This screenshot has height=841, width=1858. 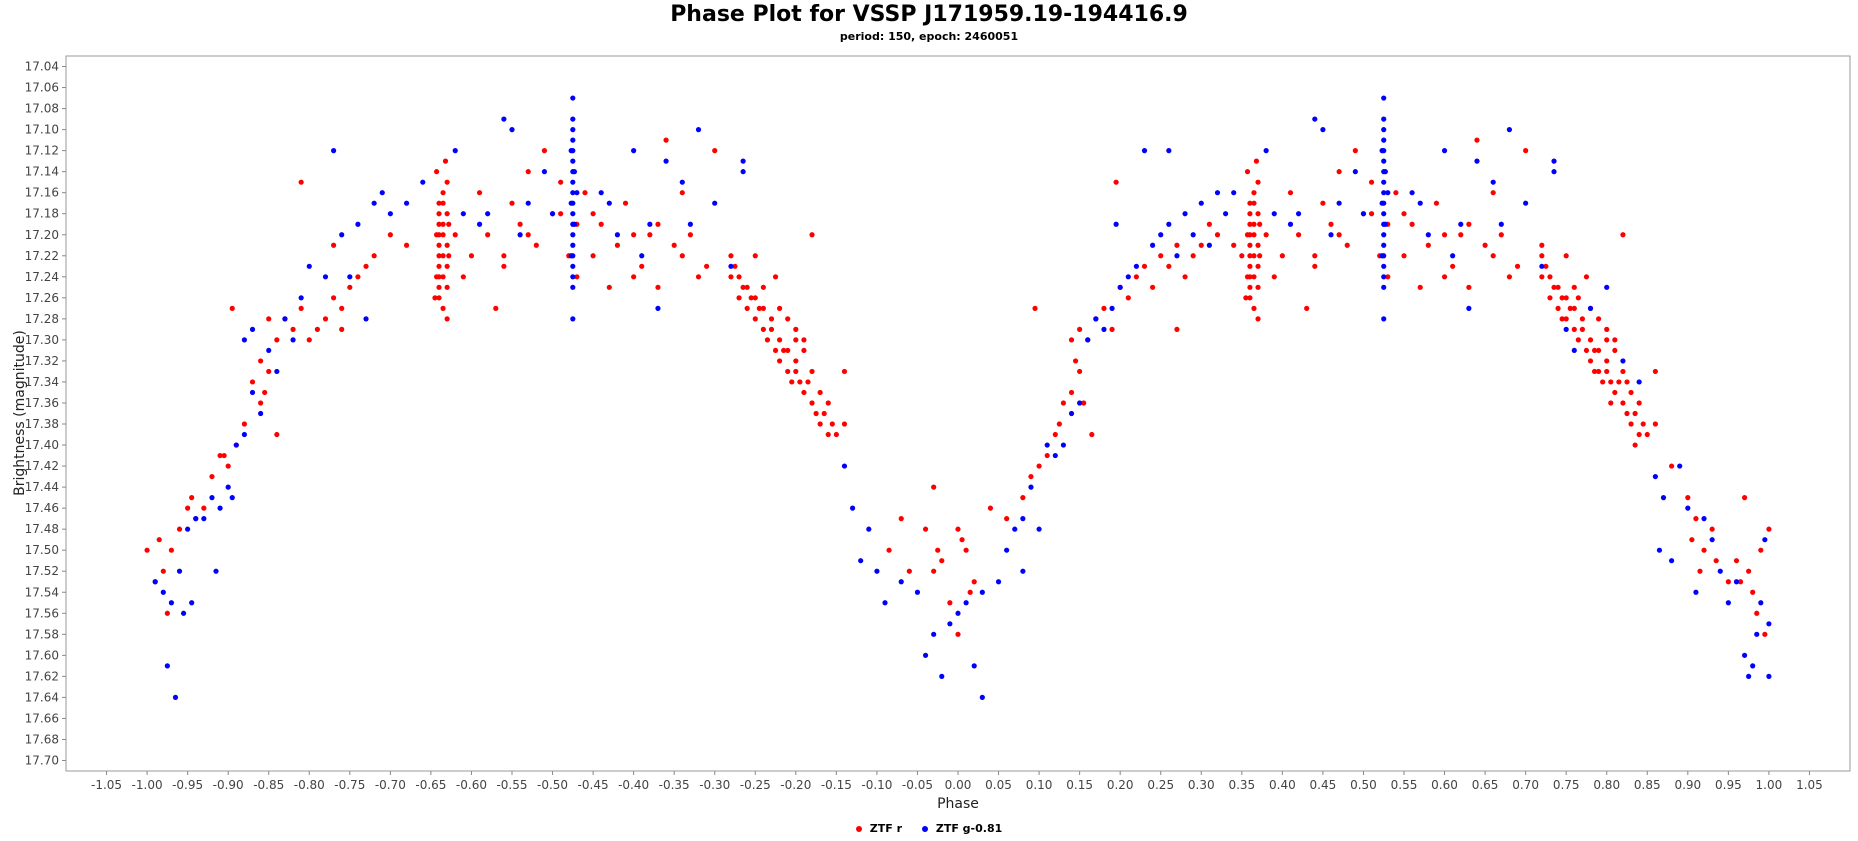 I want to click on x-tick-label: 0.90, so click(x=1687, y=785).